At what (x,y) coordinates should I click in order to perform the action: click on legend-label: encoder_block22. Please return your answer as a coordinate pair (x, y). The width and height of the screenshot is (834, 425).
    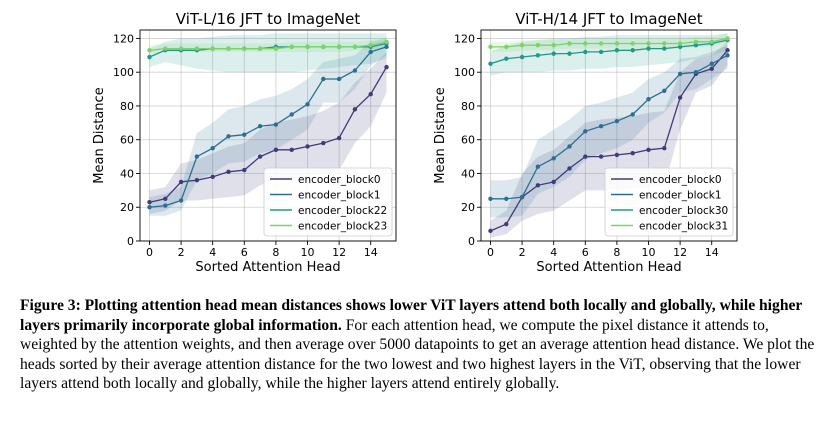
    Looking at the image, I should click on (342, 211).